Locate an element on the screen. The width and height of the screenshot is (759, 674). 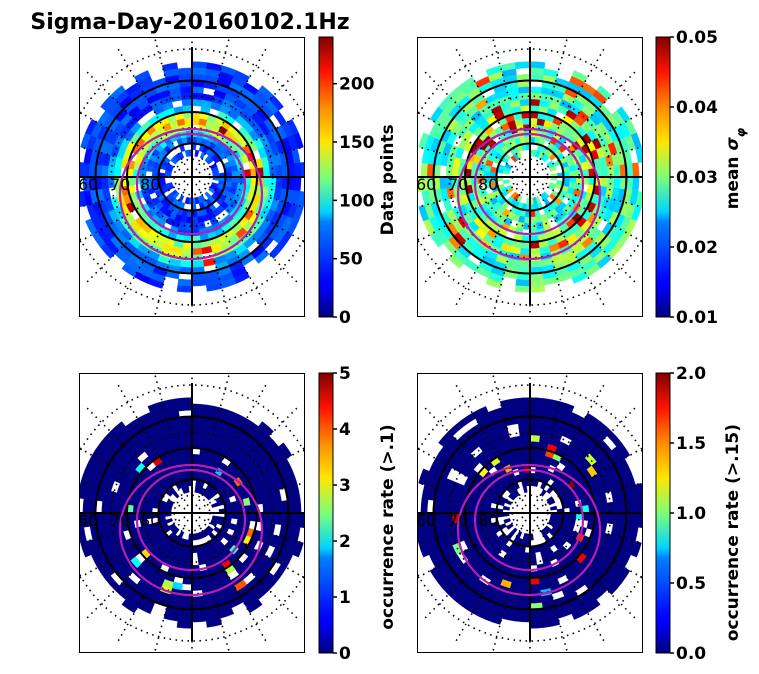
colorbar-tick-label: 5 is located at coordinates (345, 374).